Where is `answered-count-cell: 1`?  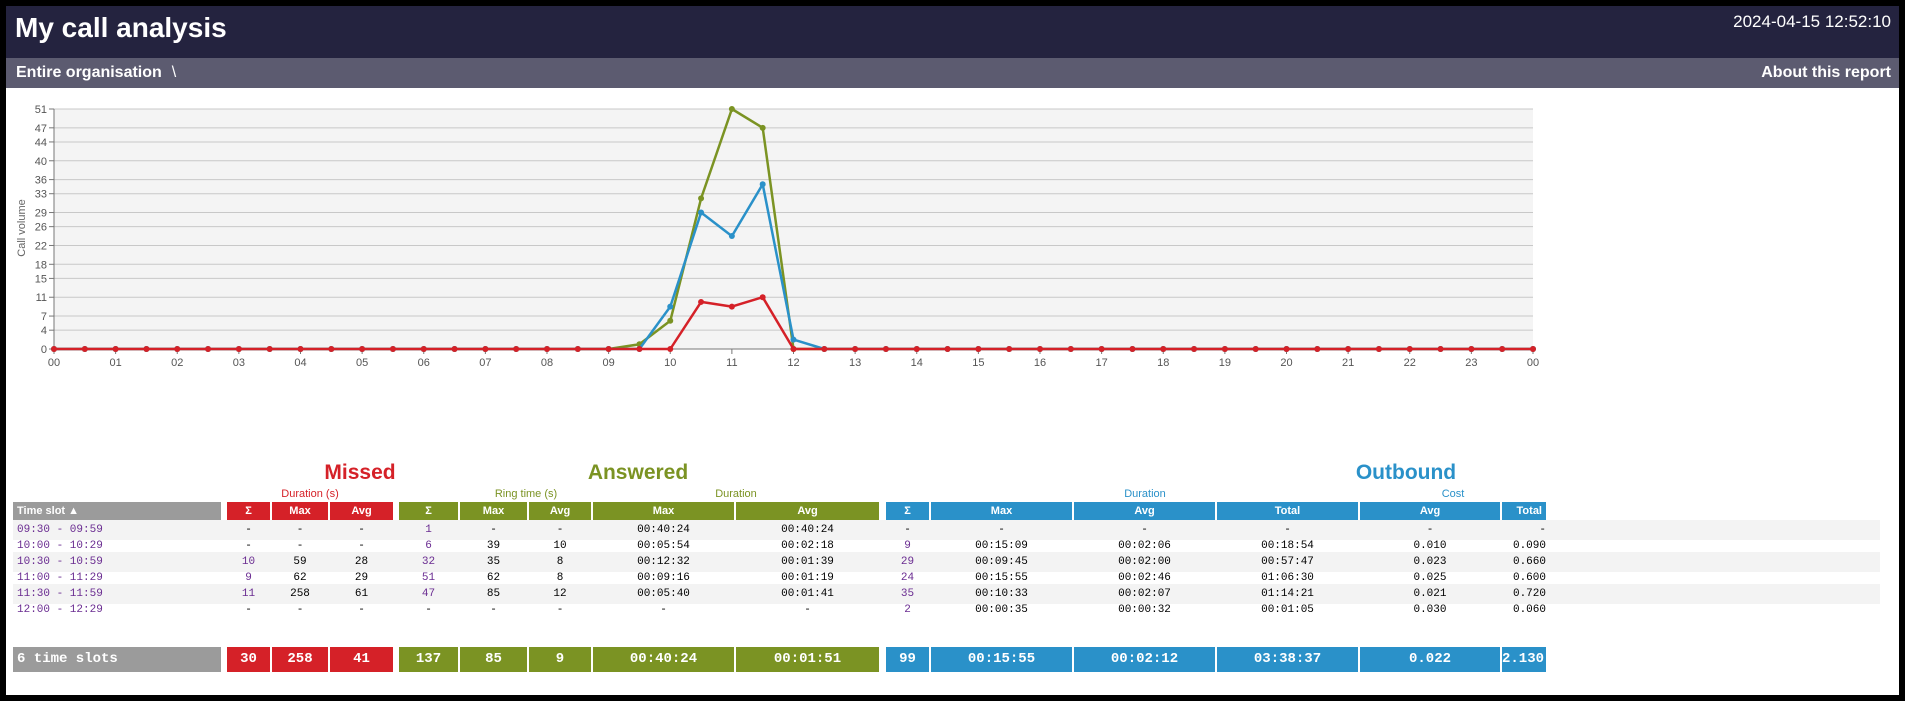 answered-count-cell: 1 is located at coordinates (428, 530).